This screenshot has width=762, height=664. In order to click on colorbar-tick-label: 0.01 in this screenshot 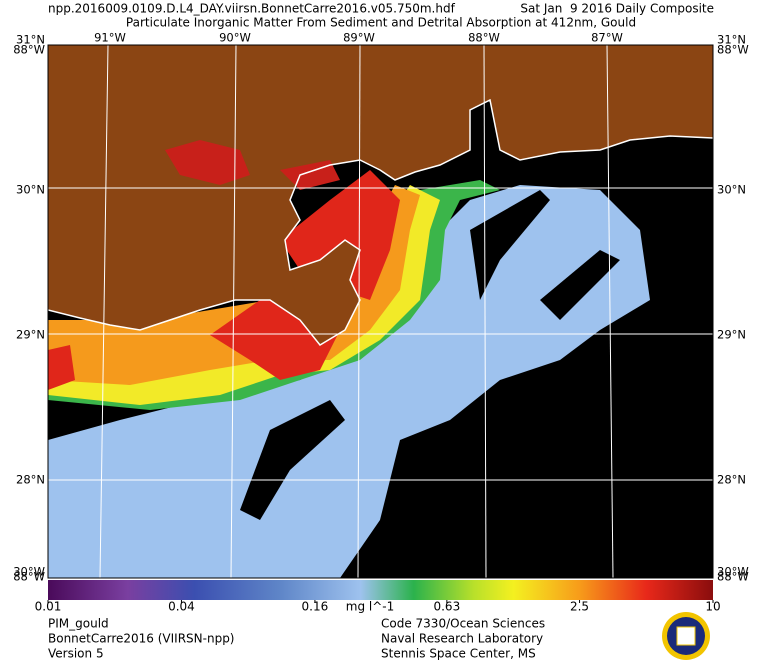, I will do `click(48, 607)`.